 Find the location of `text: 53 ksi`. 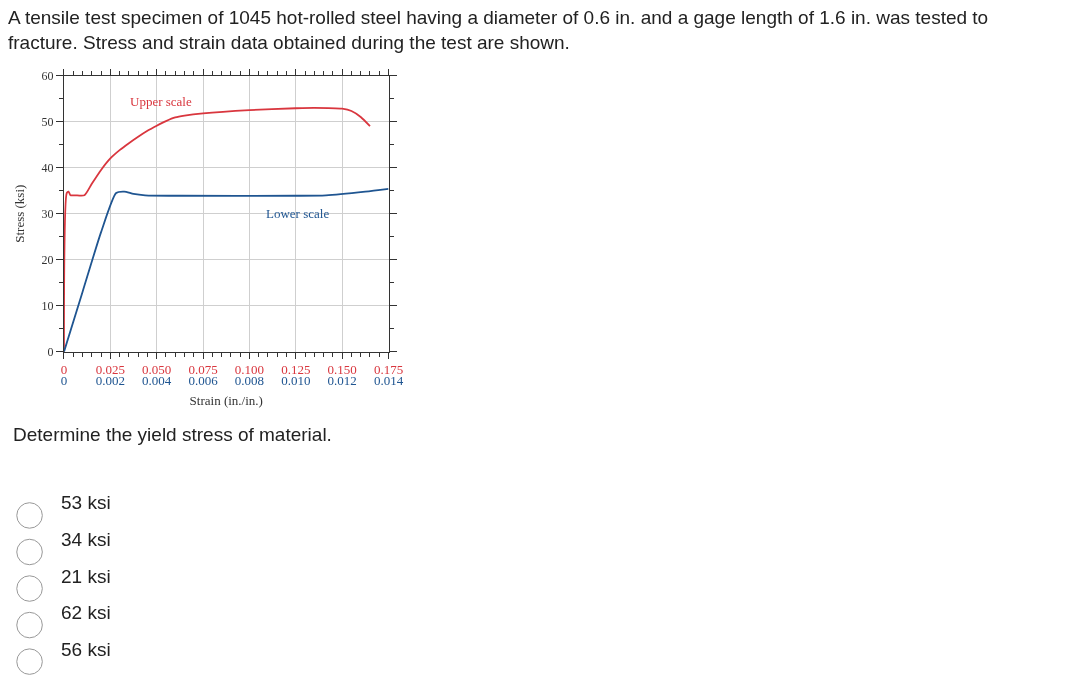

text: 53 ksi is located at coordinates (86, 502).